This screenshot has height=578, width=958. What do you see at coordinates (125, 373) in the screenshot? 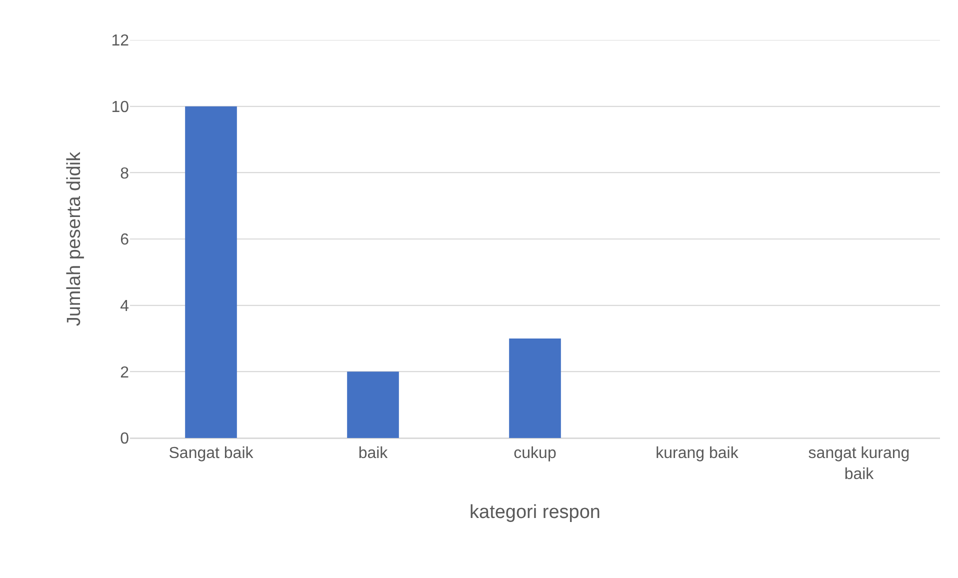
I see `y-tick-label: 2` at bounding box center [125, 373].